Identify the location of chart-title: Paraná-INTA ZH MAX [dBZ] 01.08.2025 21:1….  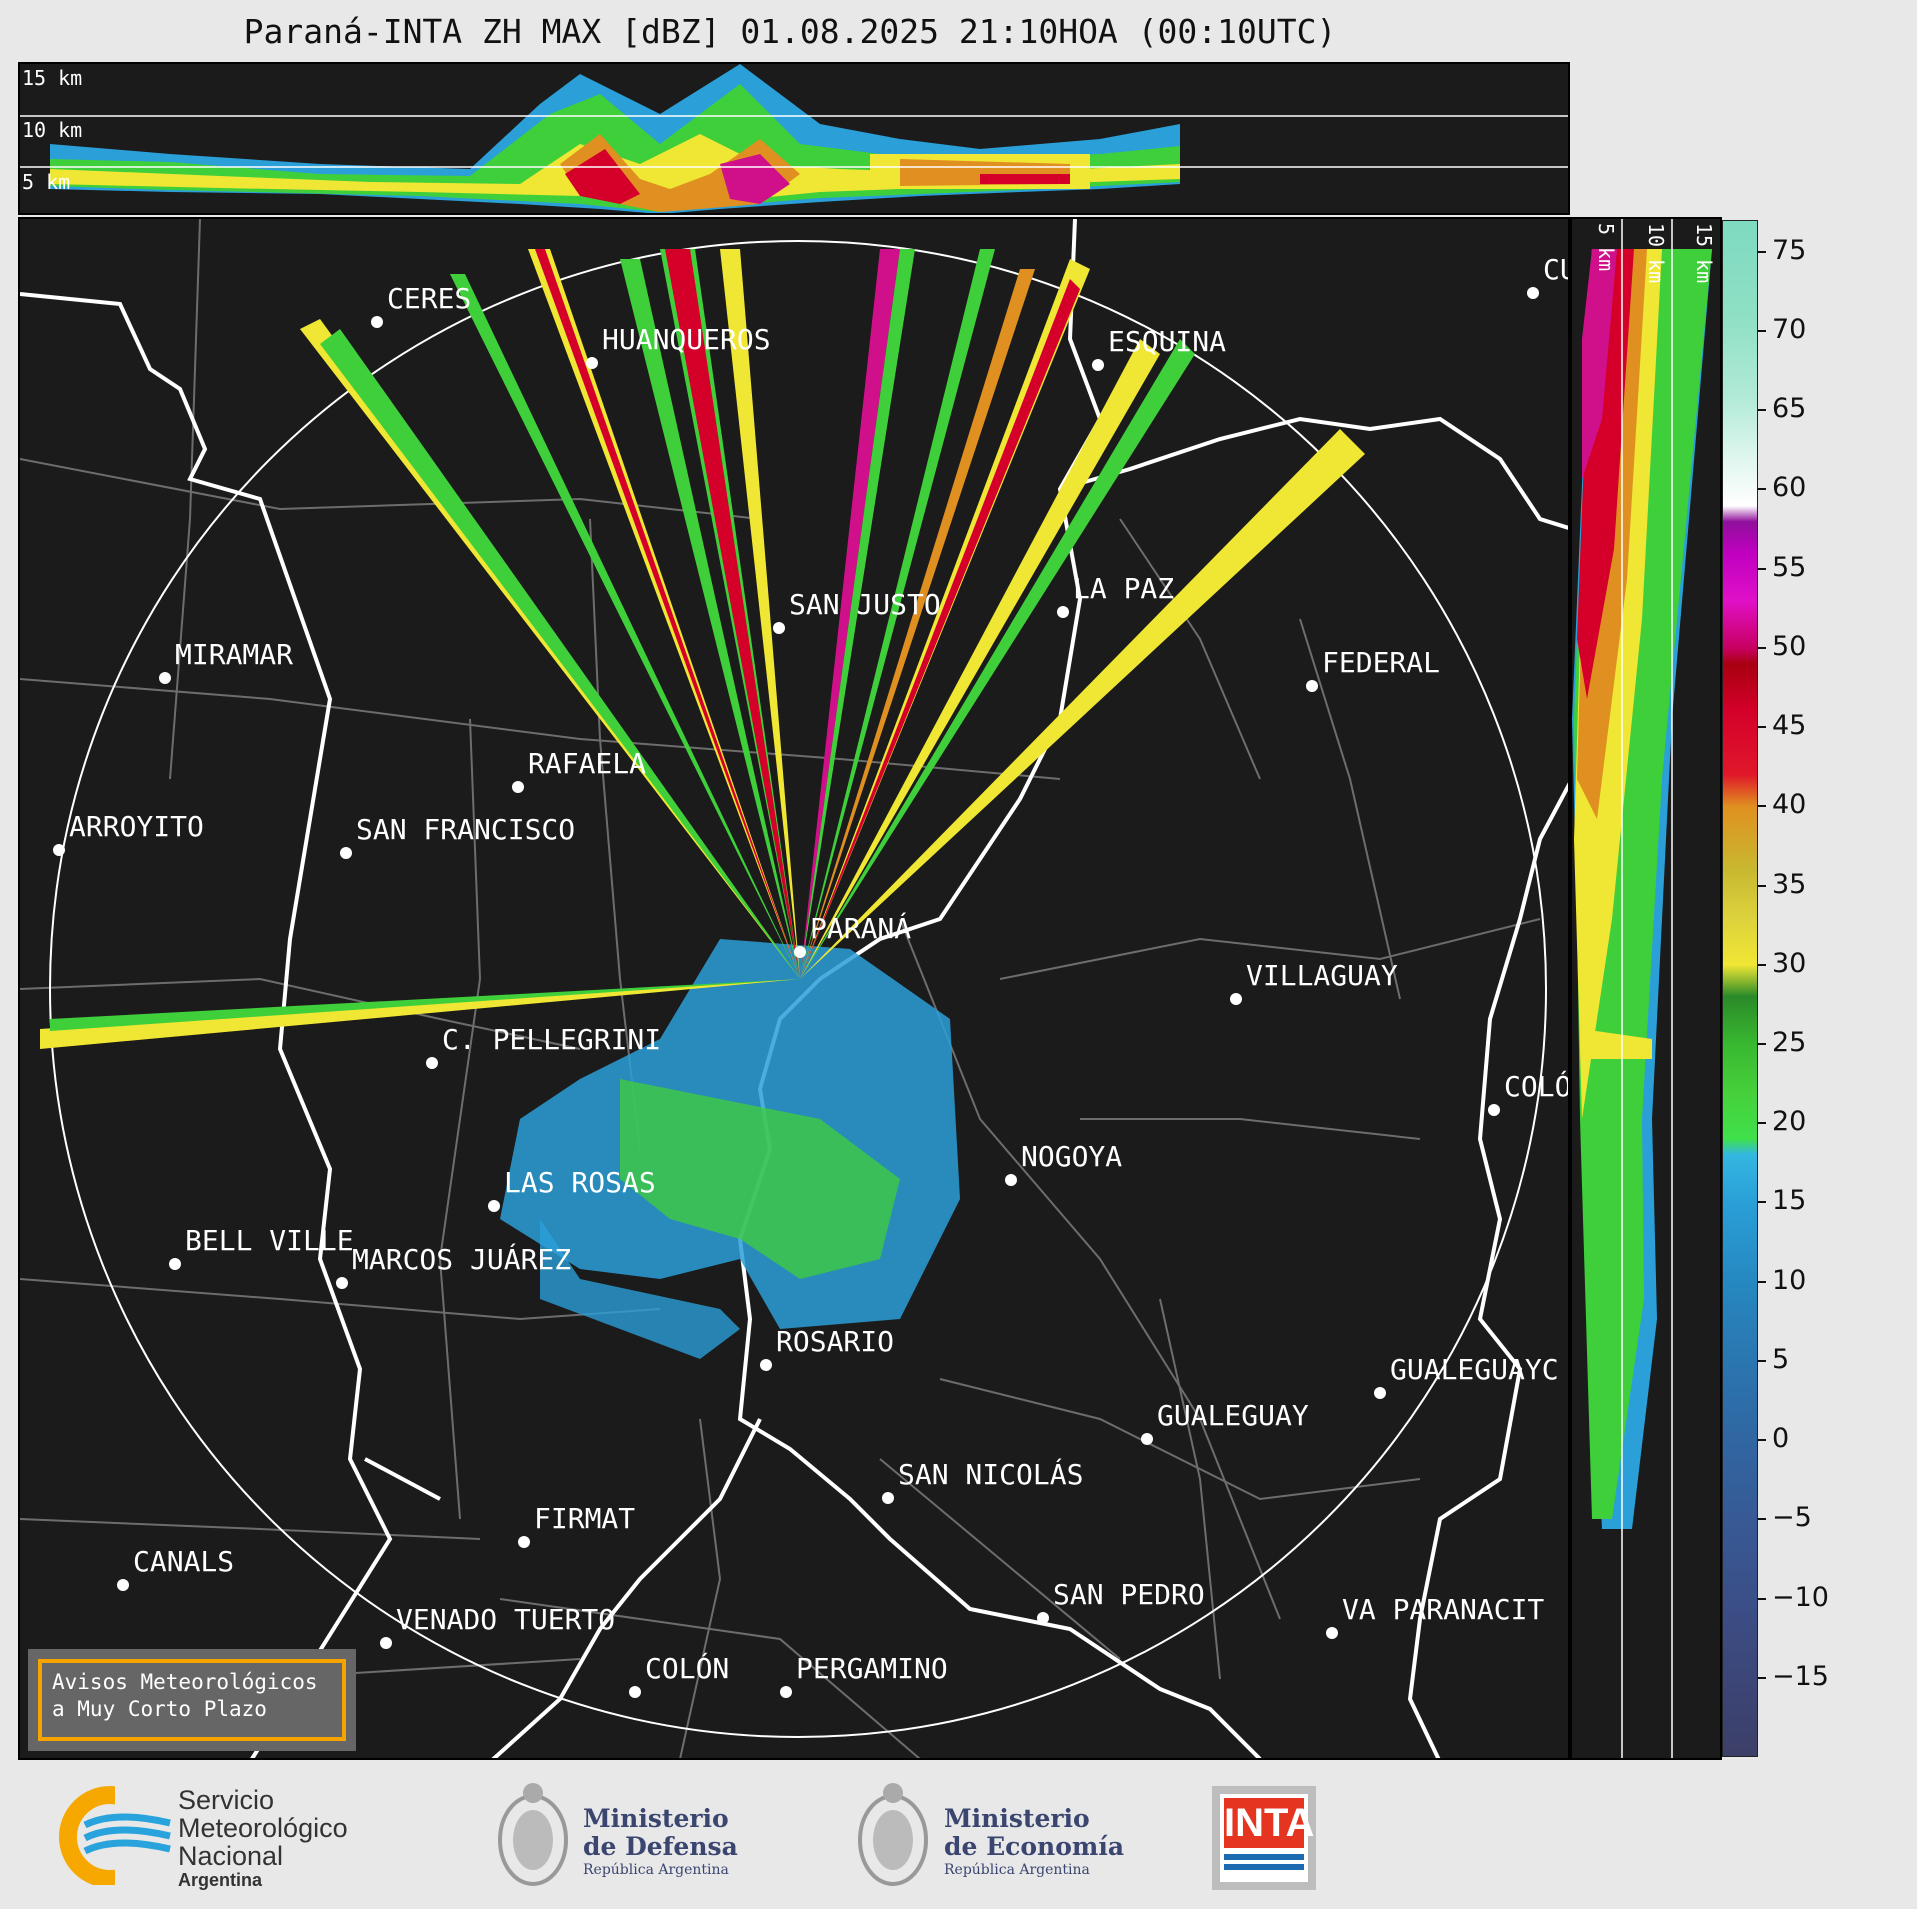
(790, 31).